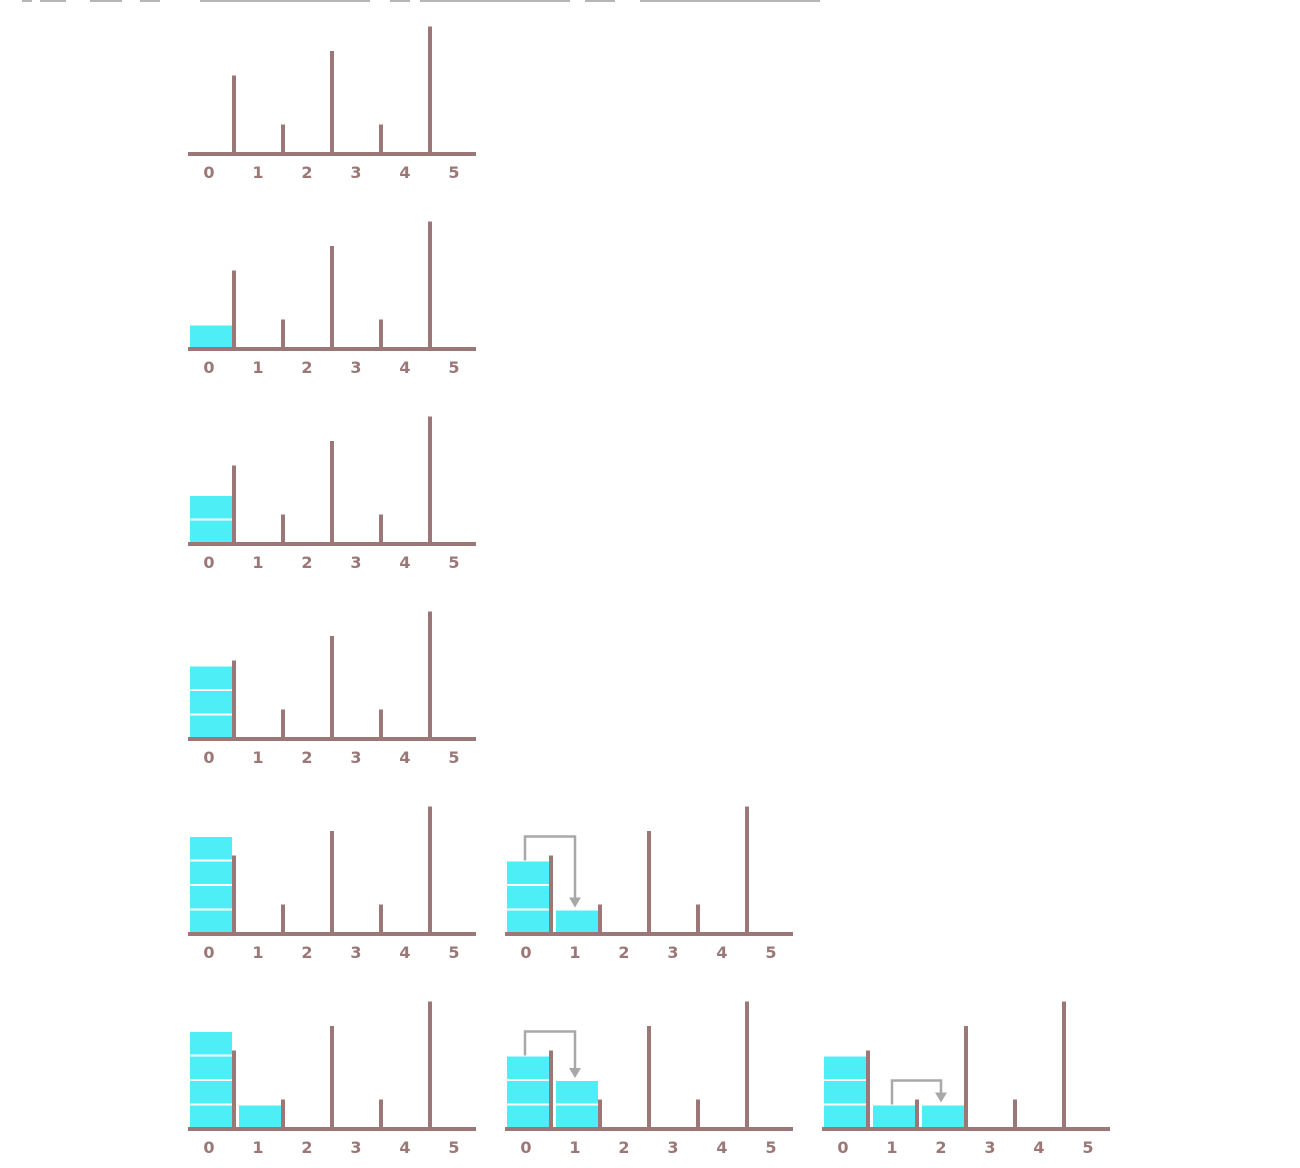  What do you see at coordinates (966, 1079) in the screenshot?
I see `panel-r6c3: 0 1 2 3 4 5` at bounding box center [966, 1079].